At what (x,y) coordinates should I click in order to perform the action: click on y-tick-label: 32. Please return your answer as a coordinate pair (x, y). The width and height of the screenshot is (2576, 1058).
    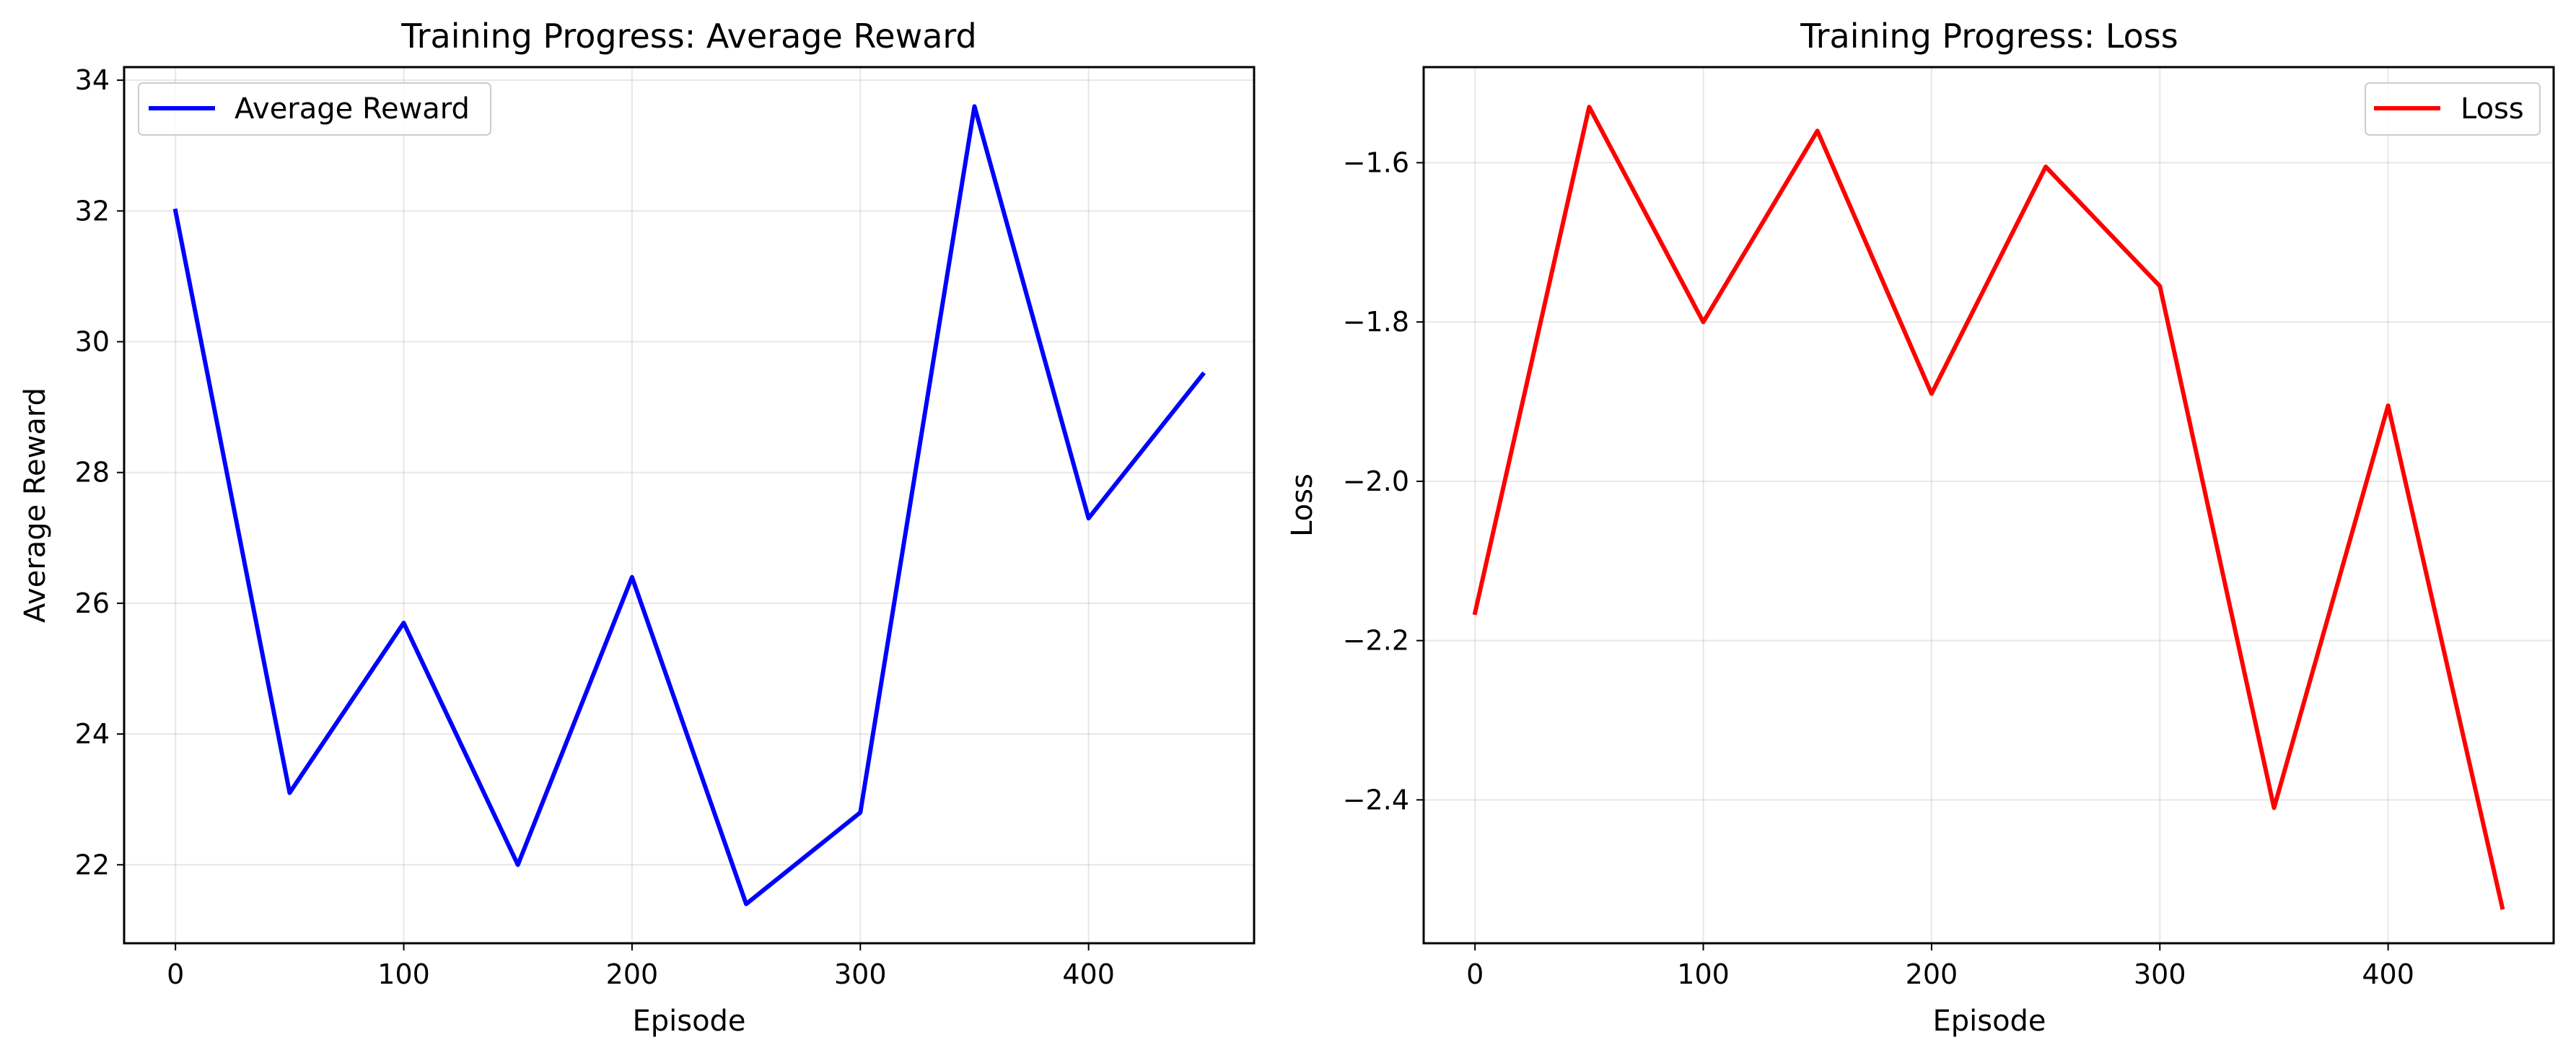
    Looking at the image, I should click on (92, 211).